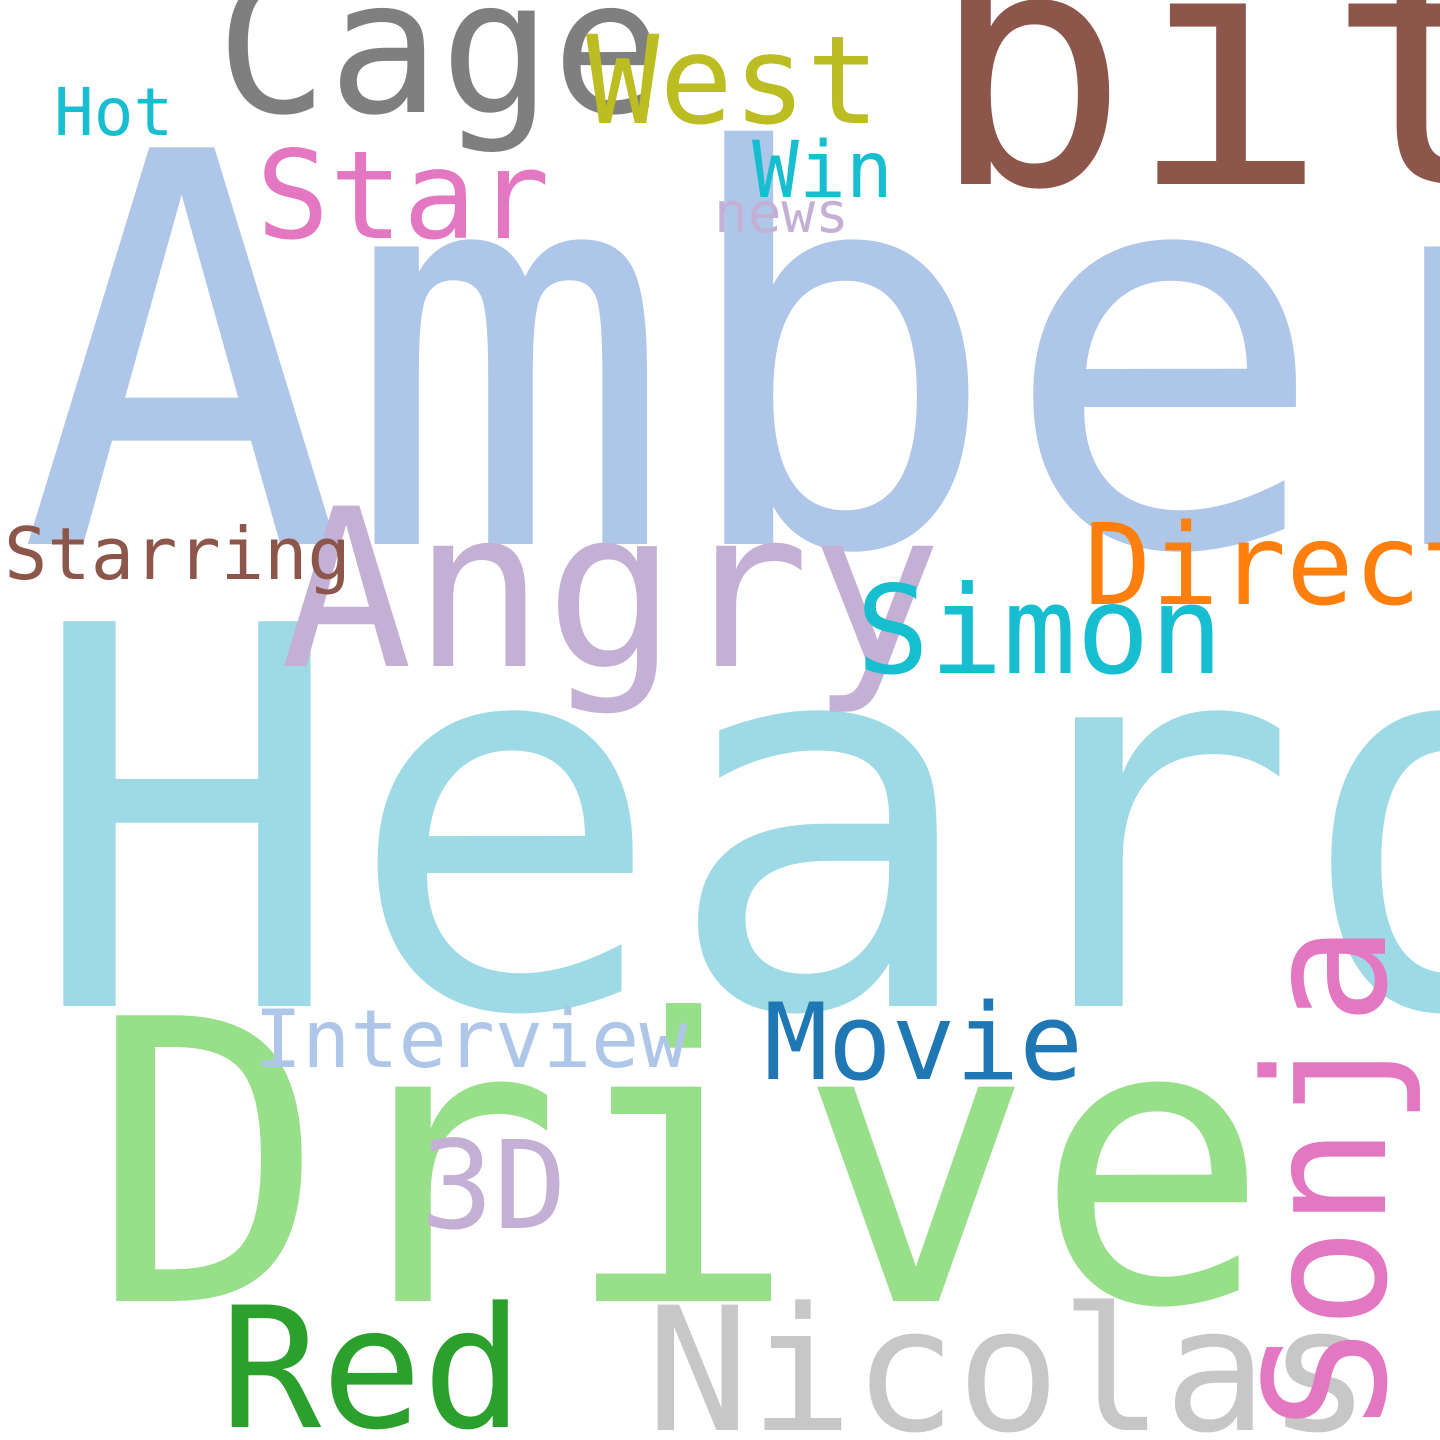 This screenshot has width=1440, height=1440. Describe the element at coordinates (822, 171) in the screenshot. I see `word-win: Win` at that location.